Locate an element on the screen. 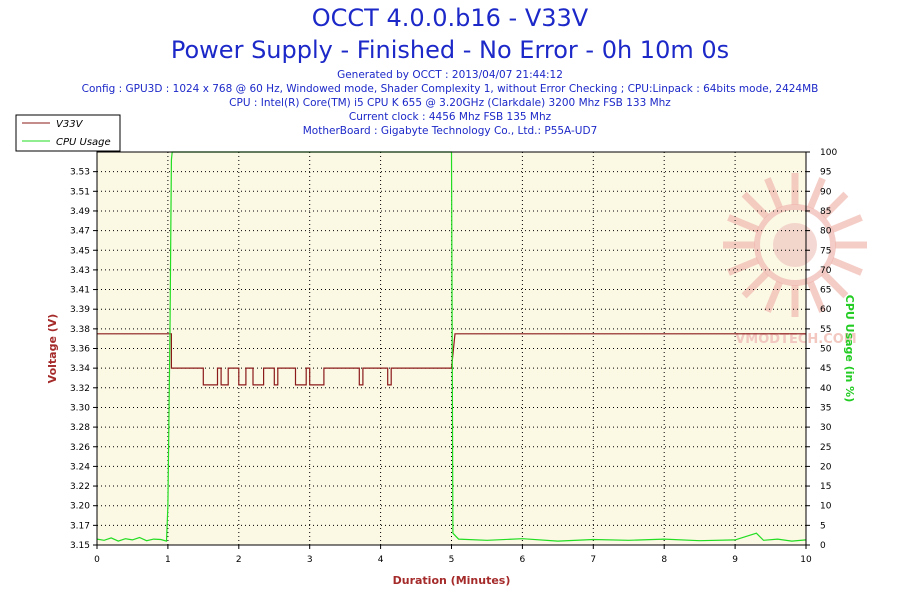  y-tick-label: 3.39 is located at coordinates (80, 310).